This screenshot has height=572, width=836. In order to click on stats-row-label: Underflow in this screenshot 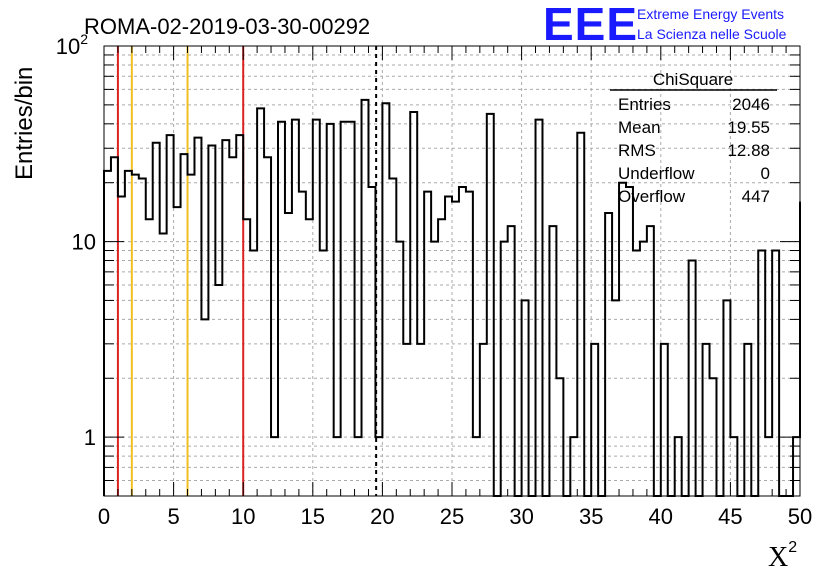, I will do `click(656, 173)`.